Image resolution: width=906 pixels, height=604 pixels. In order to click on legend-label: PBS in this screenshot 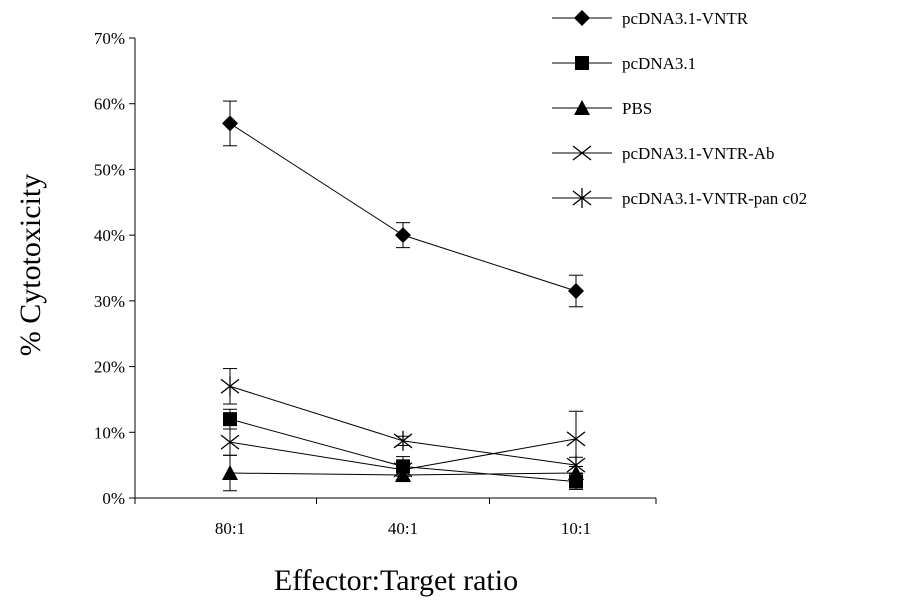, I will do `click(637, 108)`.